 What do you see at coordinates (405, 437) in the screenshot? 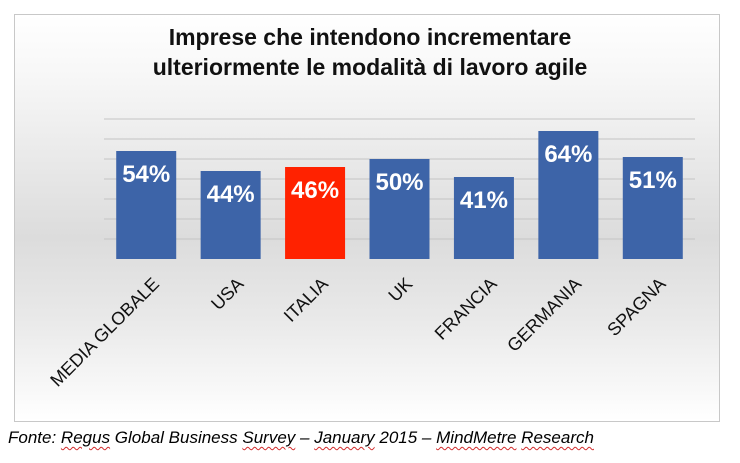
I see `caption-part: 2015 –` at bounding box center [405, 437].